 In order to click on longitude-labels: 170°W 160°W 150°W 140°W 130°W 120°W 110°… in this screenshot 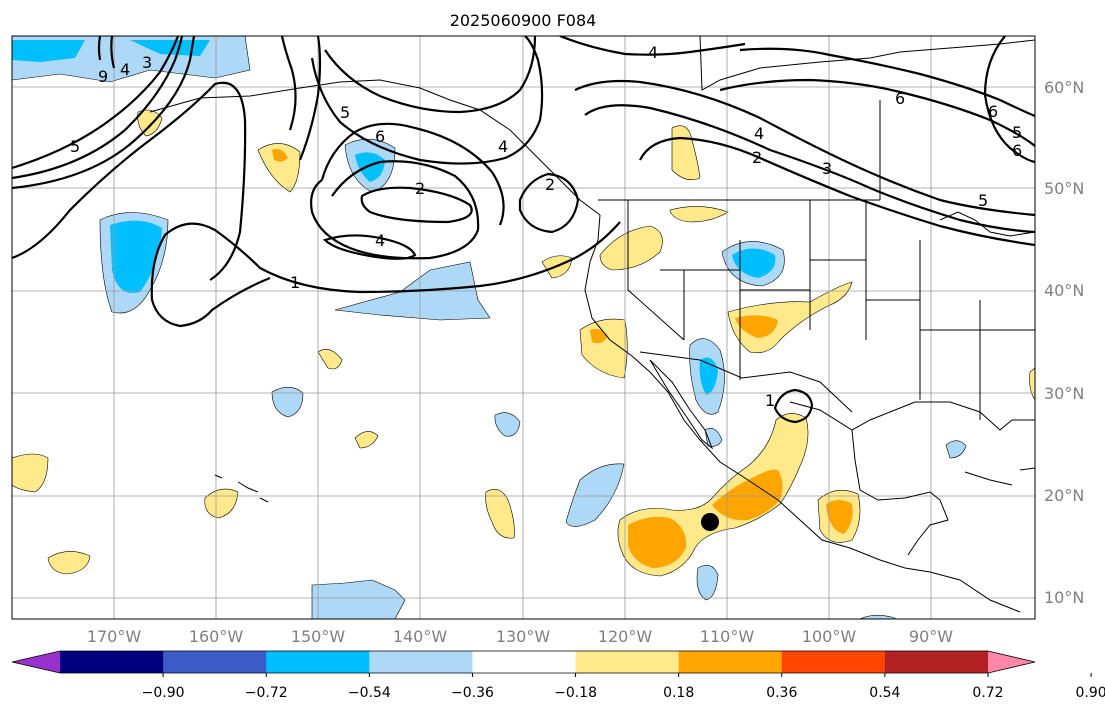, I will do `click(520, 636)`.